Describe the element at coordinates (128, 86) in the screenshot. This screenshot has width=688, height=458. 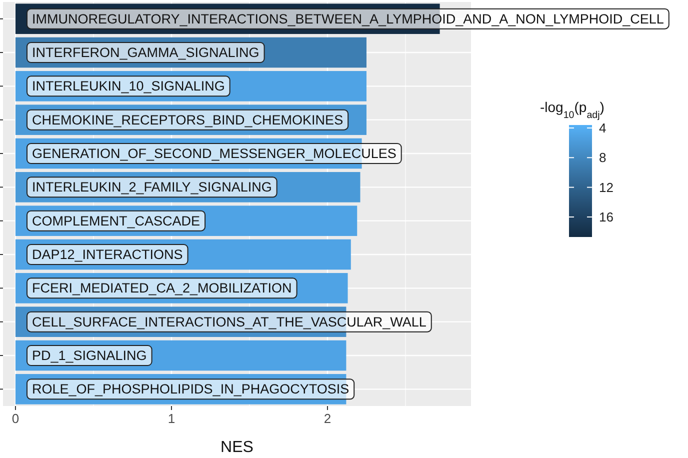
I see `y-tick-label: INTERLEUKIN_10_SIGNALING` at that location.